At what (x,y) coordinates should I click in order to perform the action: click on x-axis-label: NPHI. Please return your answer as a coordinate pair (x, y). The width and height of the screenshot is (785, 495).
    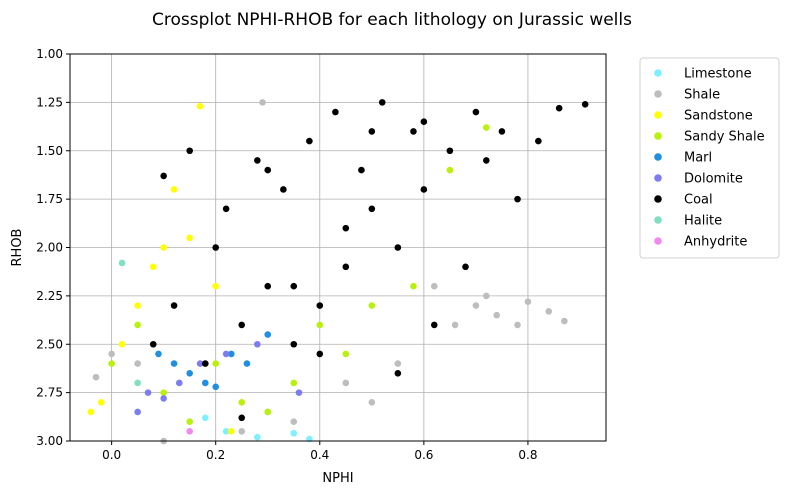
    Looking at the image, I should click on (337, 478).